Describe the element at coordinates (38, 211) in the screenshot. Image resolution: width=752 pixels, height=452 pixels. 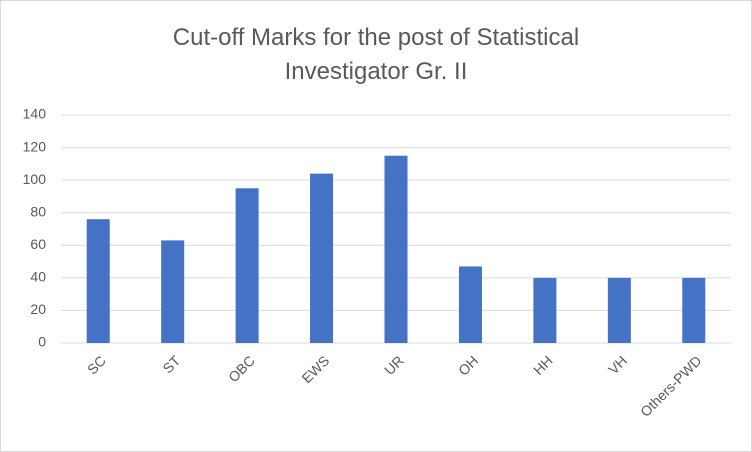
I see `y-tick-label: 80` at that location.